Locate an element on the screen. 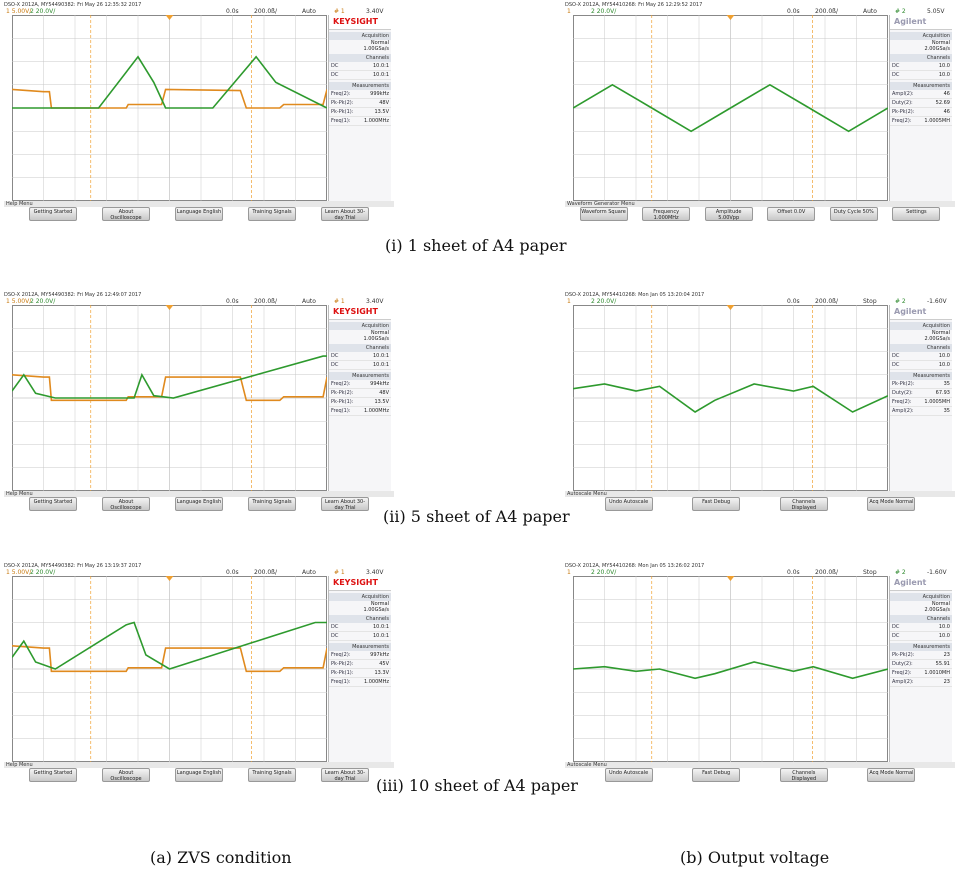 This screenshot has height=886, width=963. trace-ch1 is located at coordinates (169, 388).